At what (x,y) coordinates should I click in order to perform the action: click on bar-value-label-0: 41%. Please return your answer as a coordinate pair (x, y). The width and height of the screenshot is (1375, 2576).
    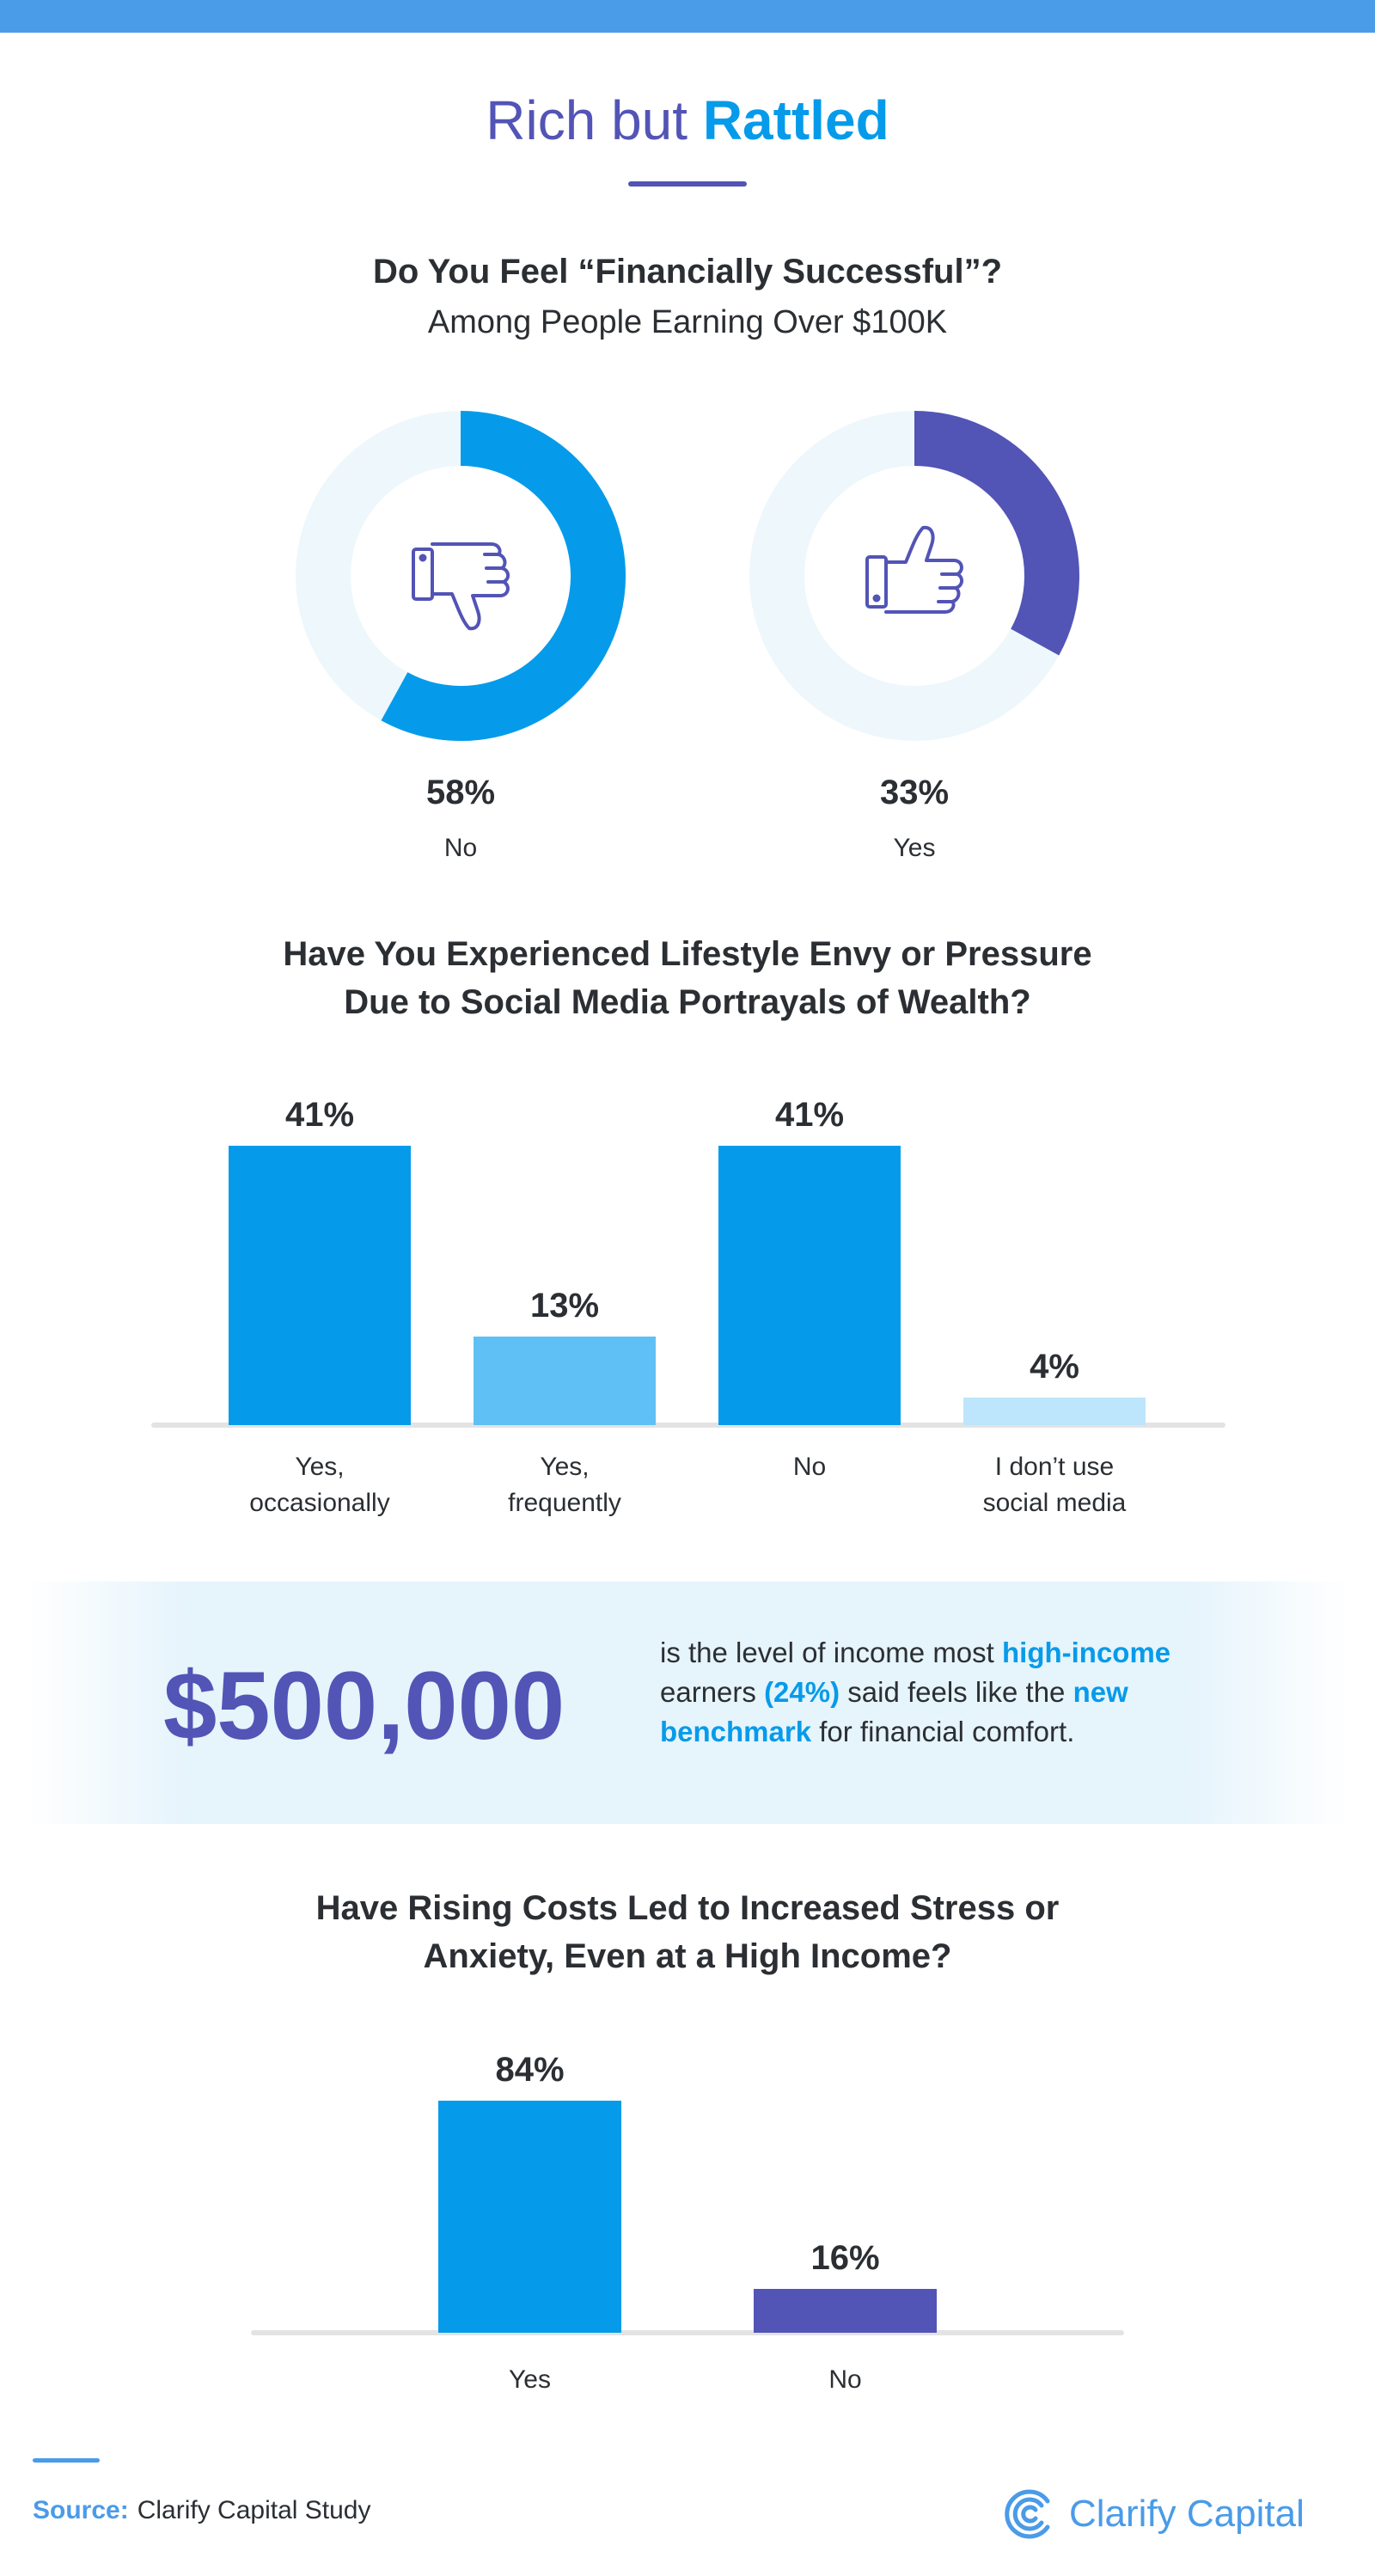
    Looking at the image, I should click on (319, 1115).